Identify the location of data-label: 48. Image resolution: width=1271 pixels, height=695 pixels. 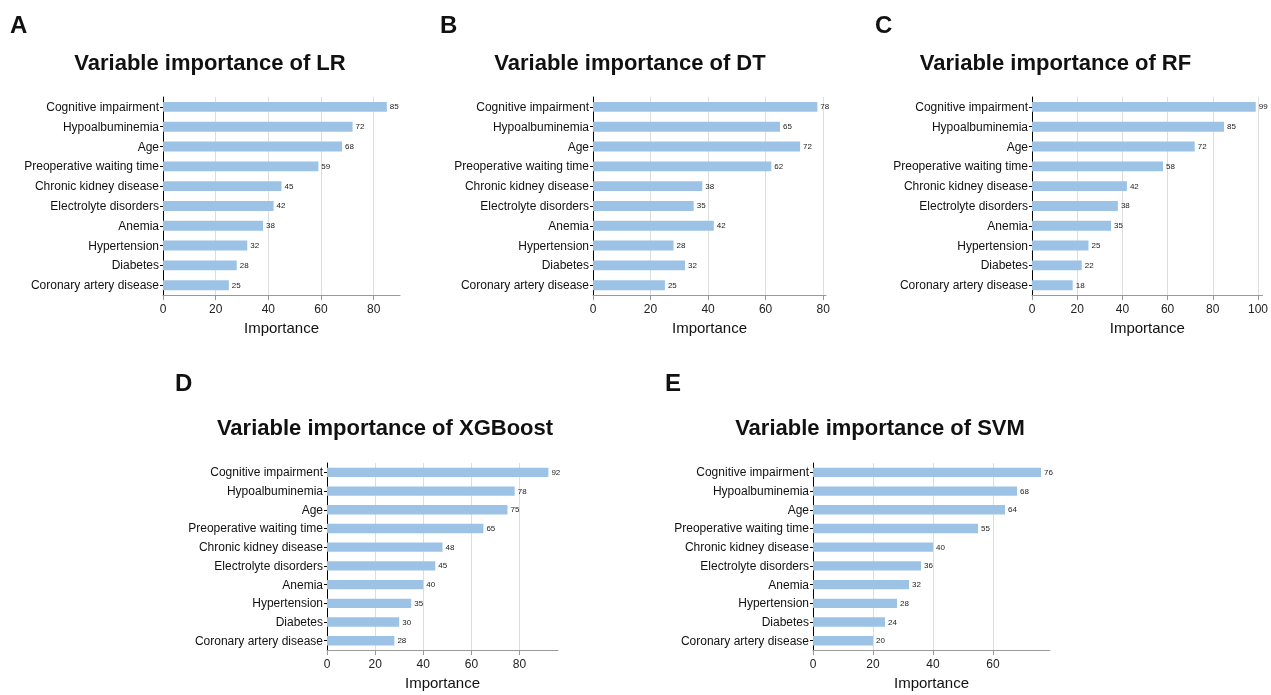
(450, 547).